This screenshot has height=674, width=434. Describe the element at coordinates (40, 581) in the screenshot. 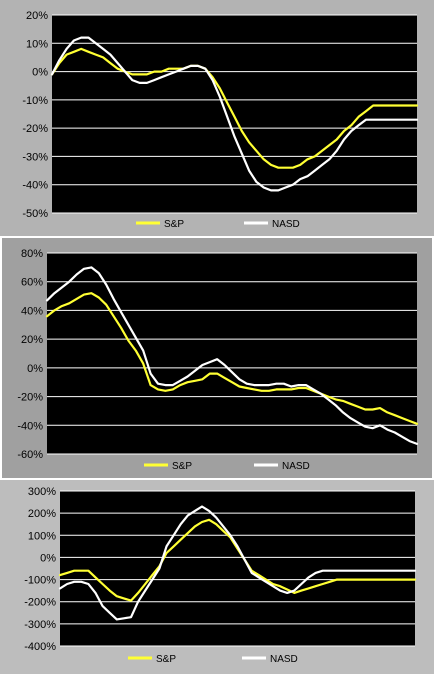

I see `y-tick-label: -100%` at that location.